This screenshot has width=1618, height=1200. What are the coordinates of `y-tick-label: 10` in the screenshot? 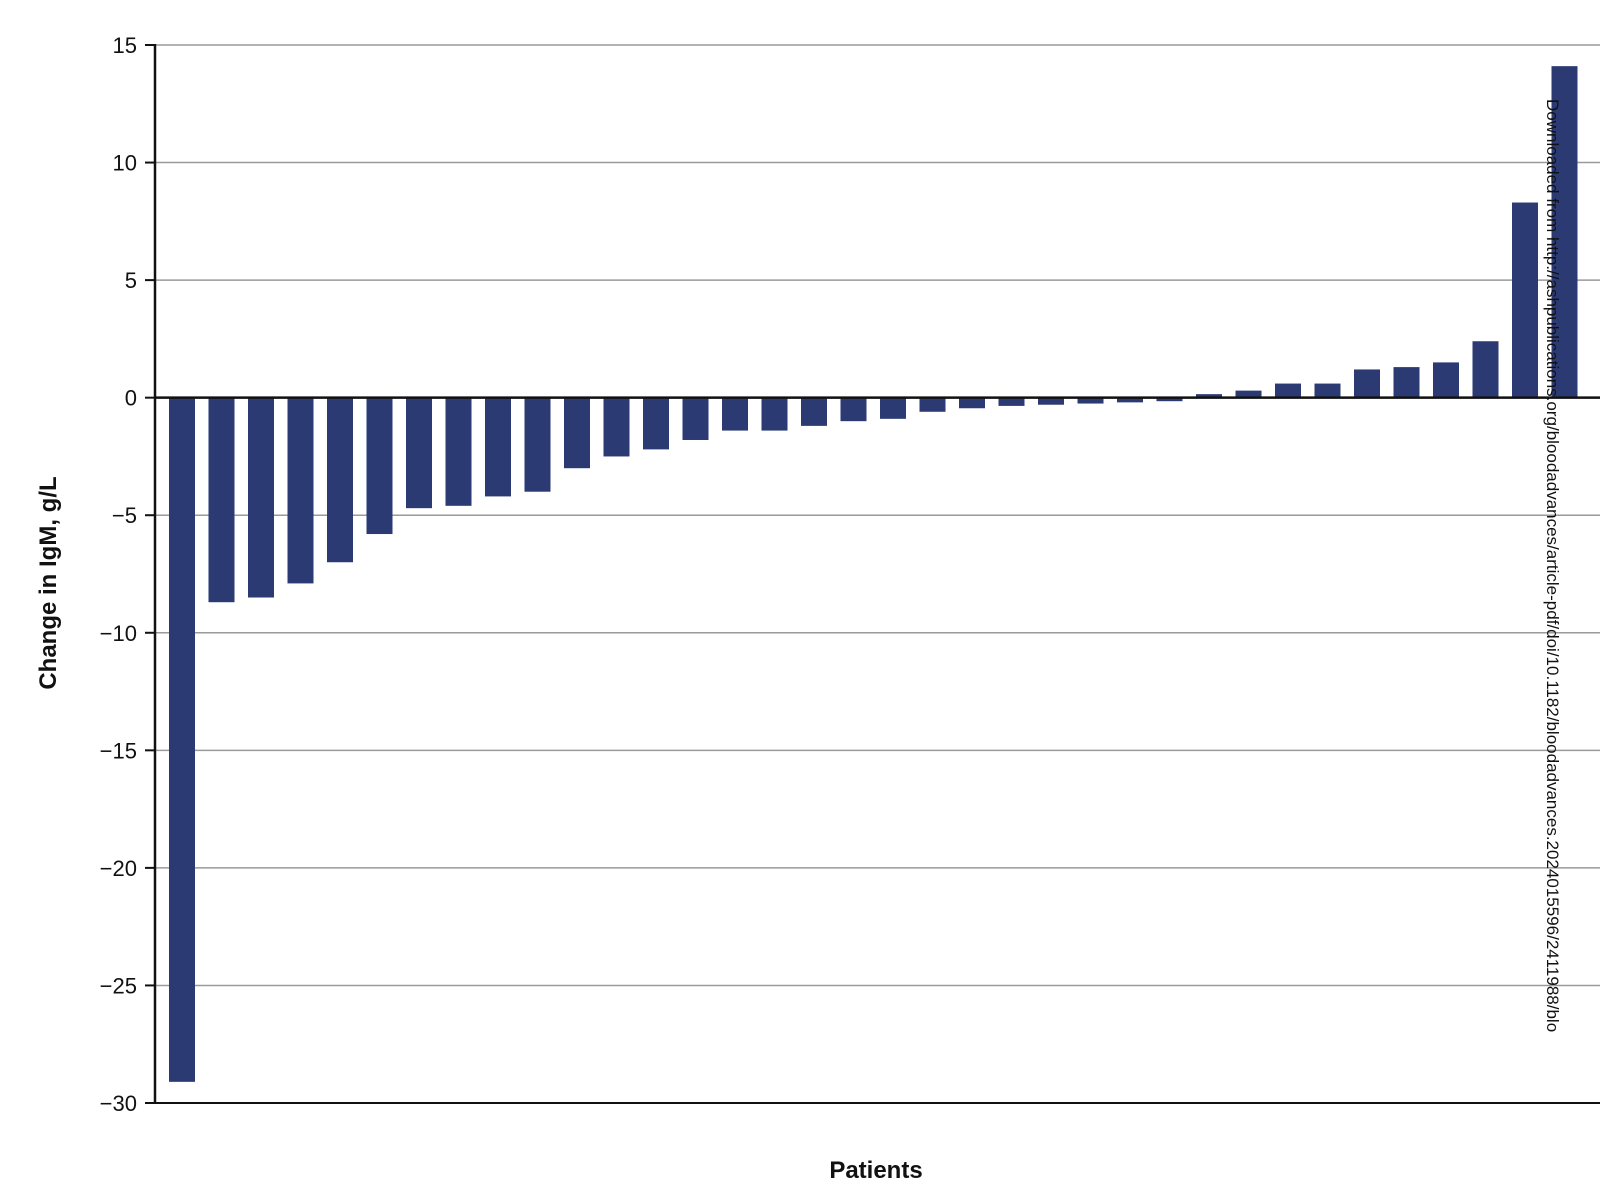 It's located at (125, 163).